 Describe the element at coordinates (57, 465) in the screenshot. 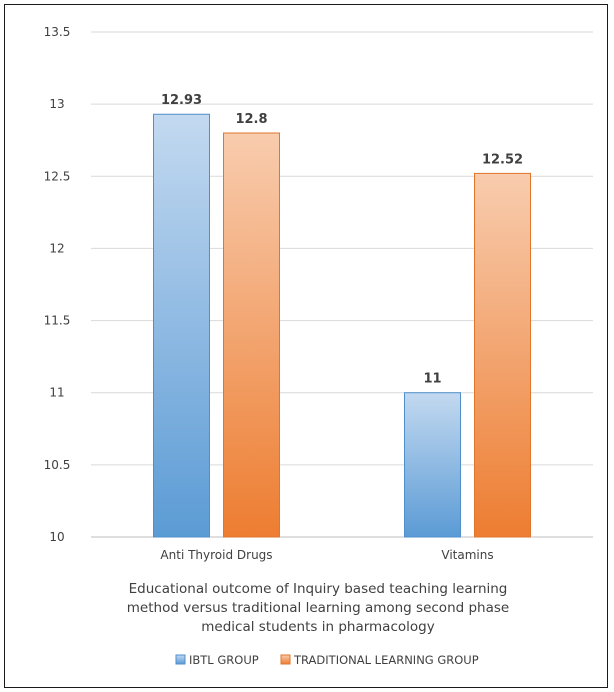

I see `y-tick-label: 10.5` at that location.